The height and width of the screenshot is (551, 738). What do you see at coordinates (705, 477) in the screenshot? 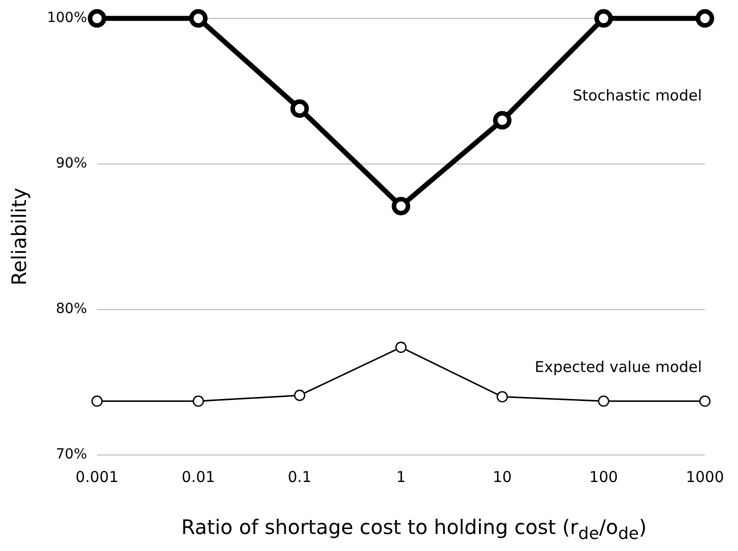
I see `x-tick-label: 1000` at bounding box center [705, 477].